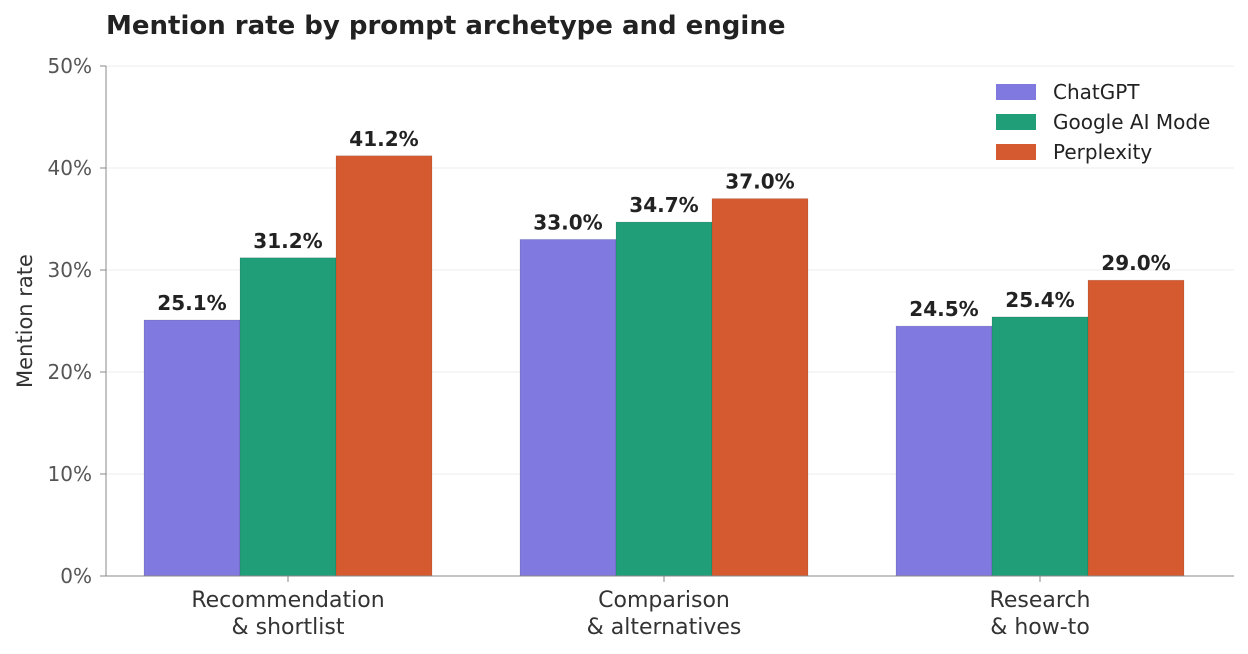 The width and height of the screenshot is (1248, 654). What do you see at coordinates (287, 600) in the screenshot?
I see `x-tick-label: Recommendation` at bounding box center [287, 600].